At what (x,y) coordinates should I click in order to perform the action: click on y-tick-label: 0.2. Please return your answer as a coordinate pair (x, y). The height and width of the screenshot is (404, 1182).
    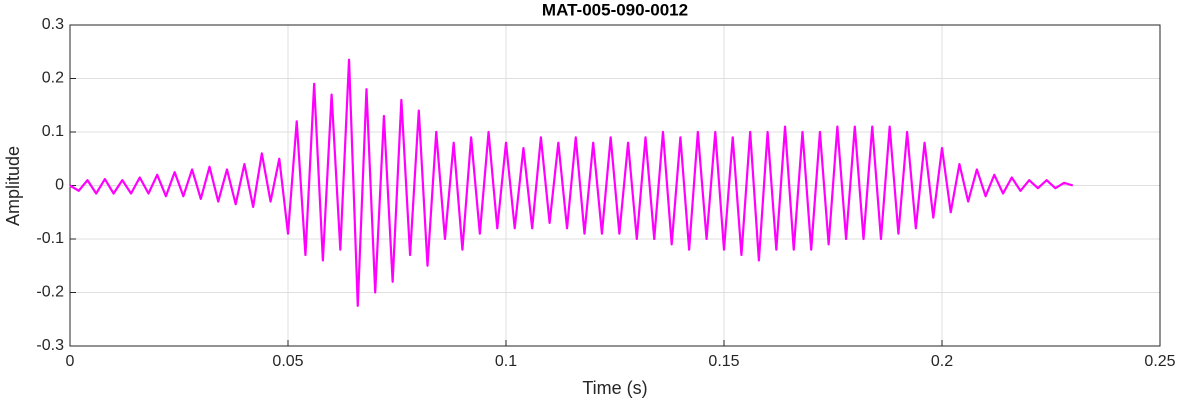
    Looking at the image, I should click on (53, 78).